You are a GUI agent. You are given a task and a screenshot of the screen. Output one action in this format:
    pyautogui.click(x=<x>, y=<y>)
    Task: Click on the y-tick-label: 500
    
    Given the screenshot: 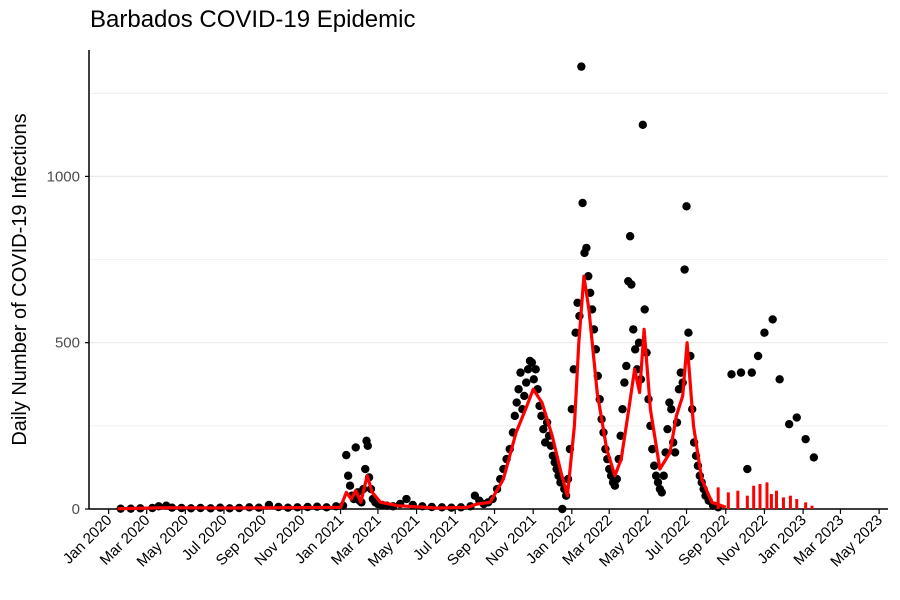 What is the action you would take?
    pyautogui.click(x=67, y=343)
    